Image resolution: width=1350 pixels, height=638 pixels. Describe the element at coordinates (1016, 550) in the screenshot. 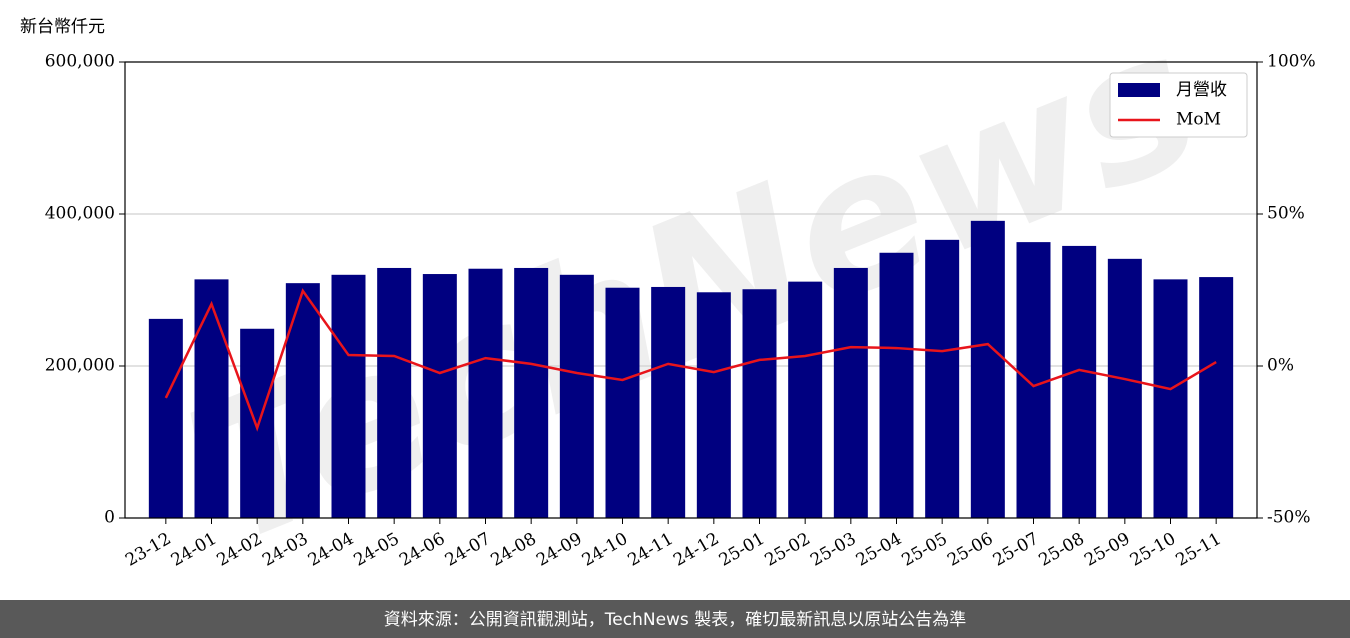

I see `x-tick-label: 25-07` at that location.